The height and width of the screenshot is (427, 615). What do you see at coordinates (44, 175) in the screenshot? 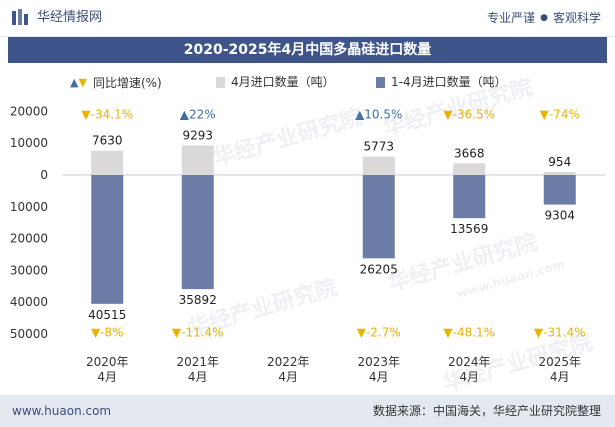
I see `y-tick-label: 0` at bounding box center [44, 175].